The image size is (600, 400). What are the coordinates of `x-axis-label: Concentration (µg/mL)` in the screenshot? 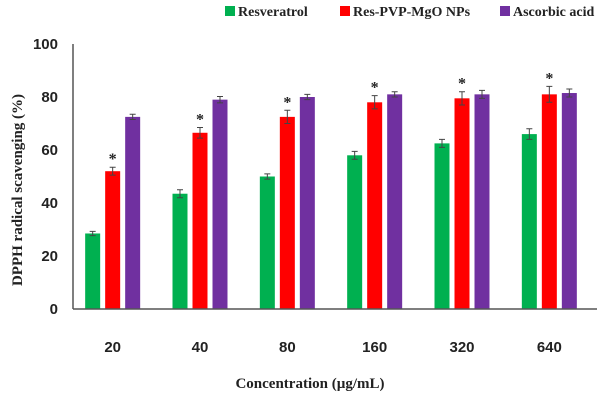 It's located at (309, 384).